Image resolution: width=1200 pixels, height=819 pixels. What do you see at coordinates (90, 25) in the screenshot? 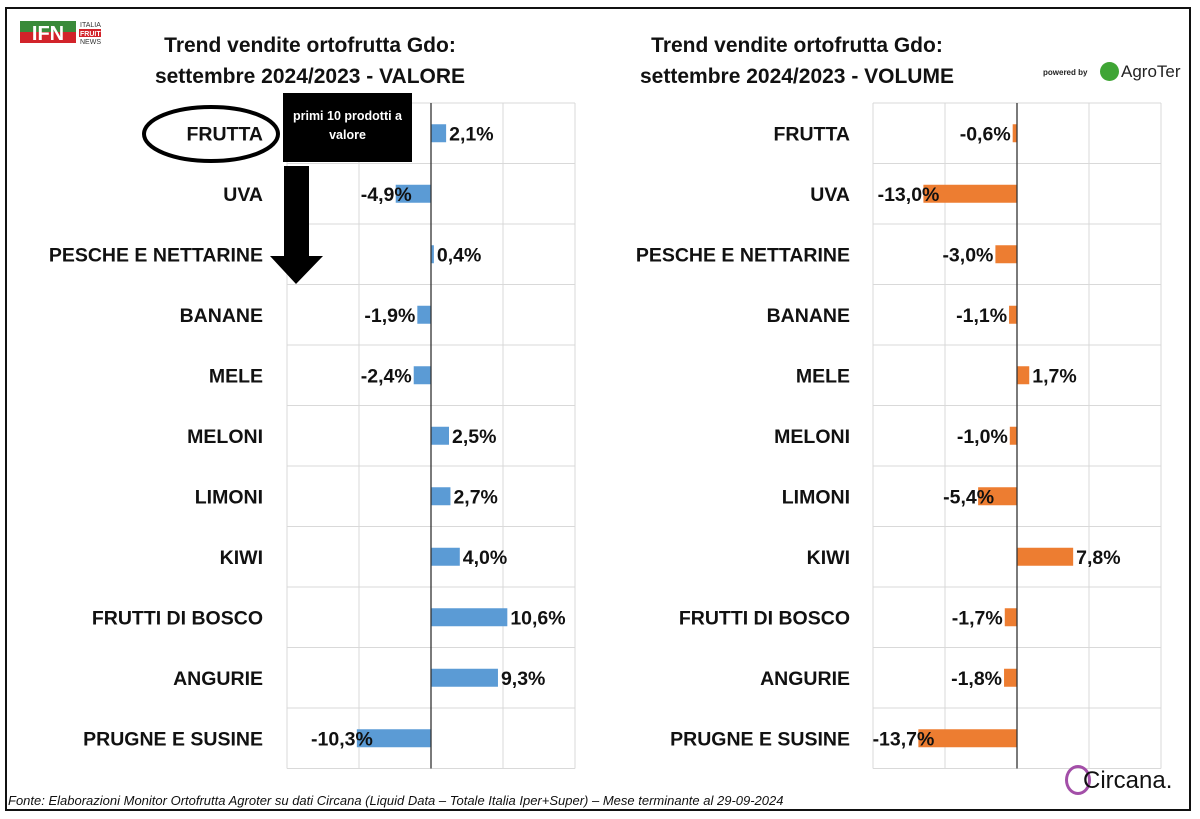
I see `svg-text: ITALIA` at bounding box center [90, 25].